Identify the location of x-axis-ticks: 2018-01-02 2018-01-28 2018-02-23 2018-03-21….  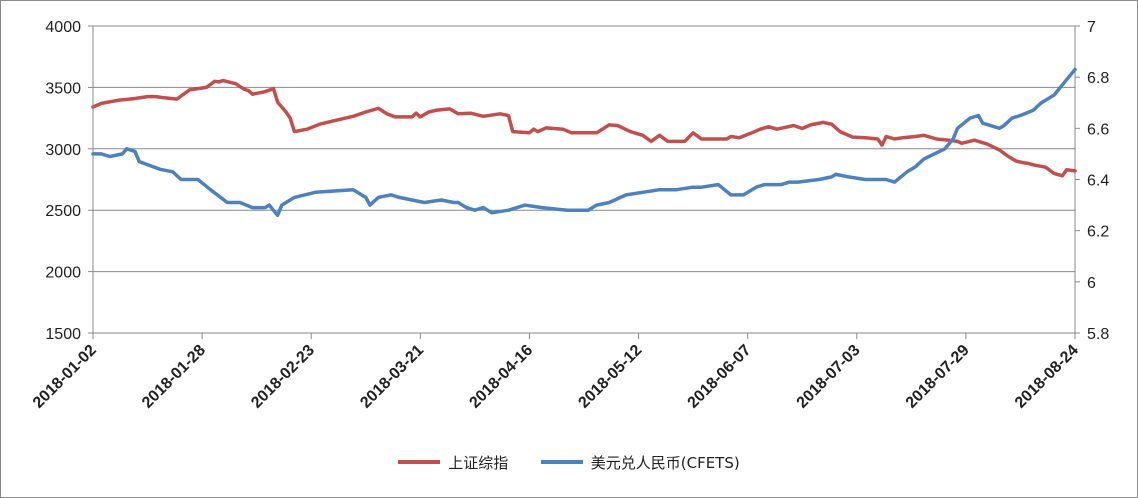
(556, 372).